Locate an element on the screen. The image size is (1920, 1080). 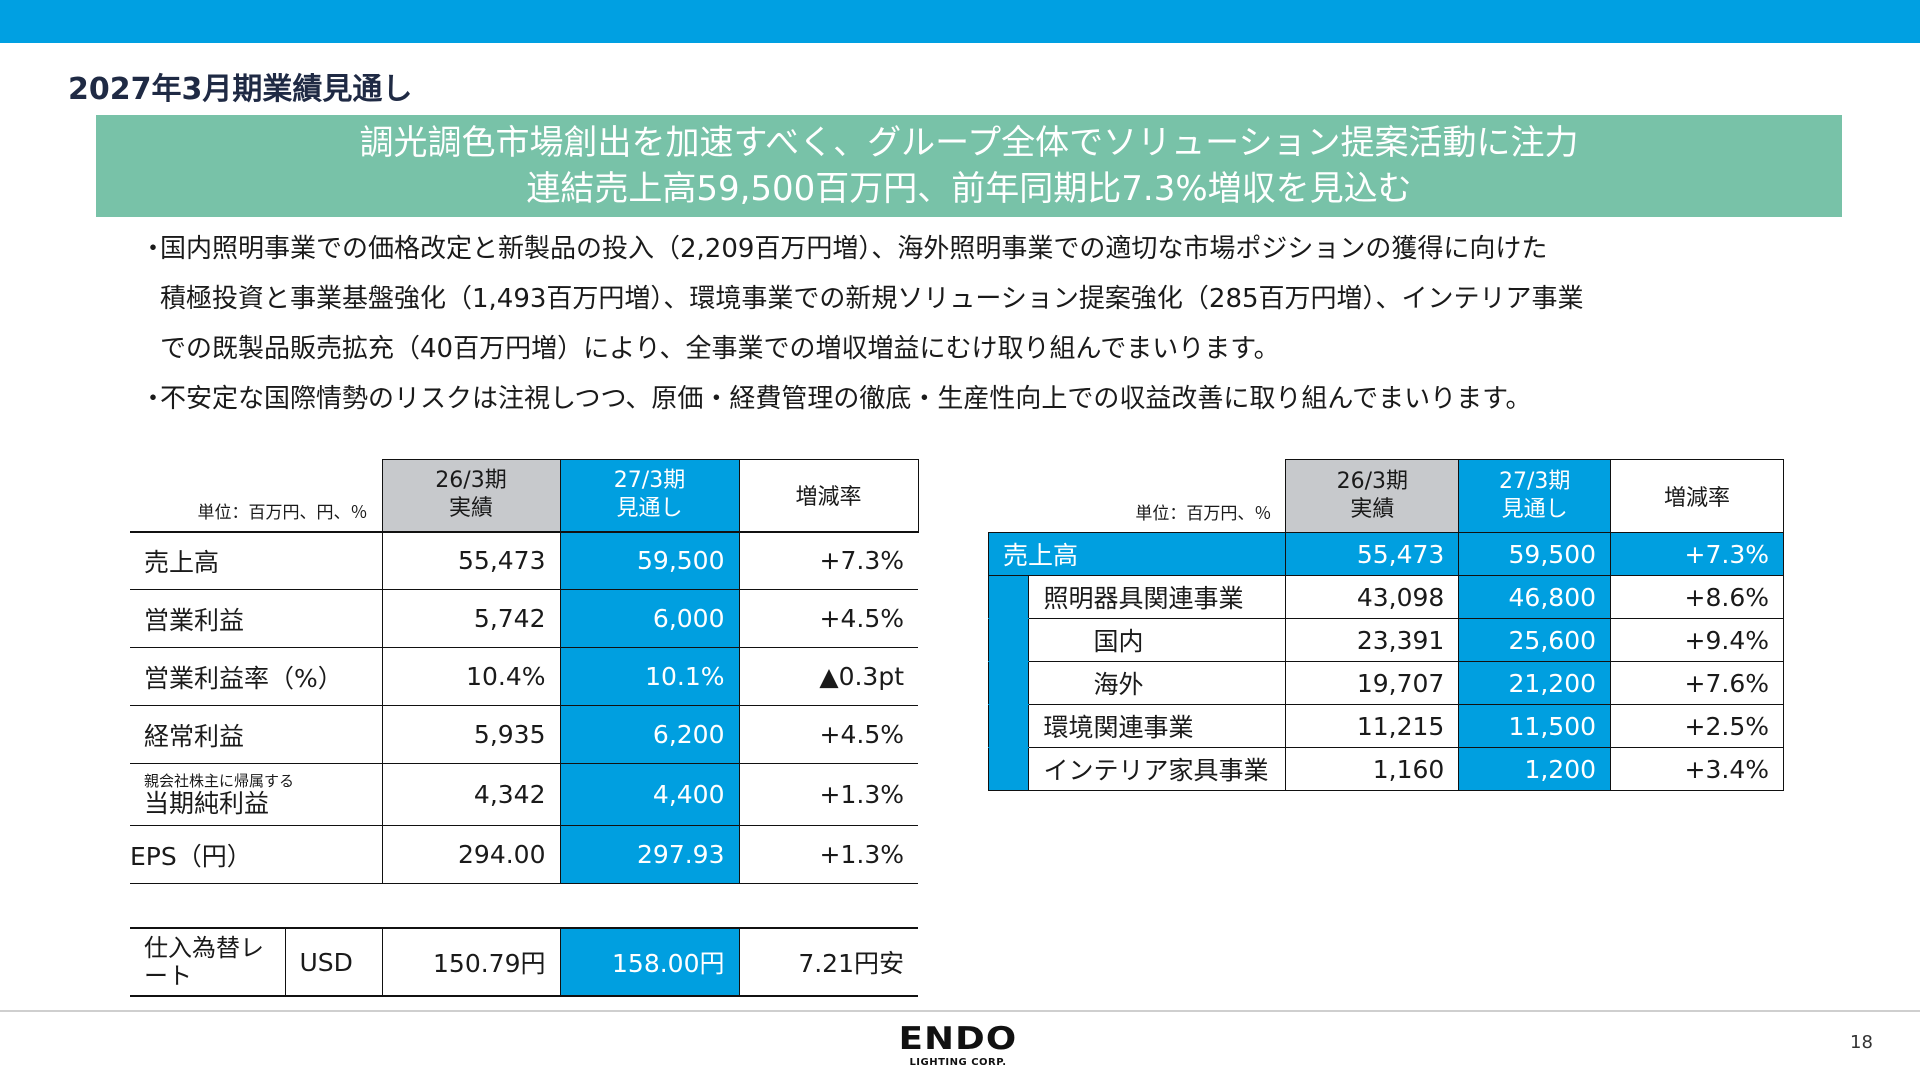
table-row: 経常利益 5,935 6,200 +4.5% is located at coordinates (524, 734).